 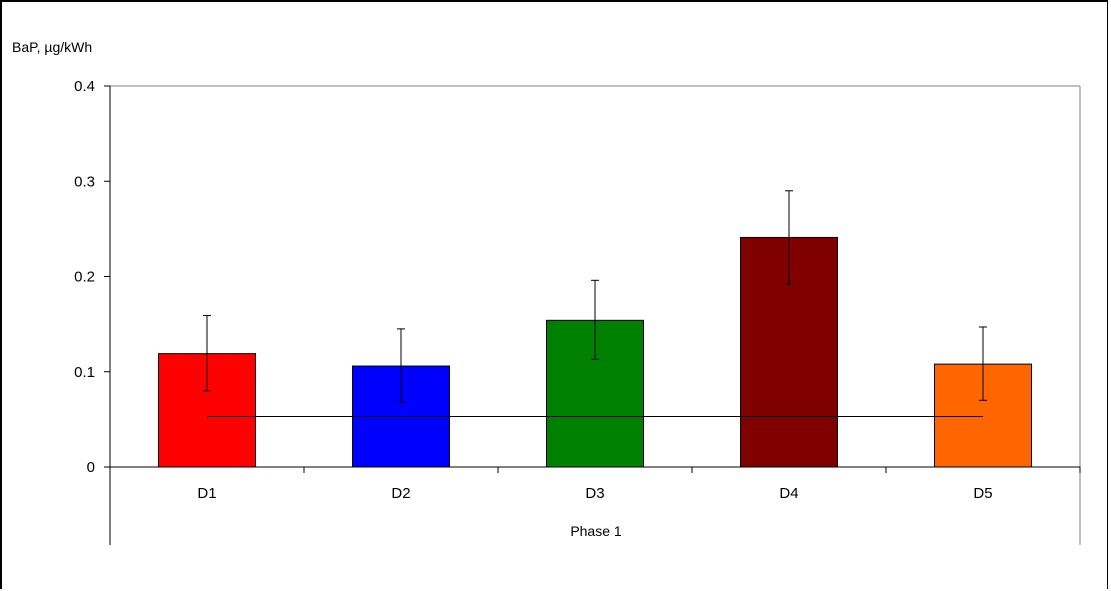 I want to click on x-tick-label: D3, so click(x=594, y=493).